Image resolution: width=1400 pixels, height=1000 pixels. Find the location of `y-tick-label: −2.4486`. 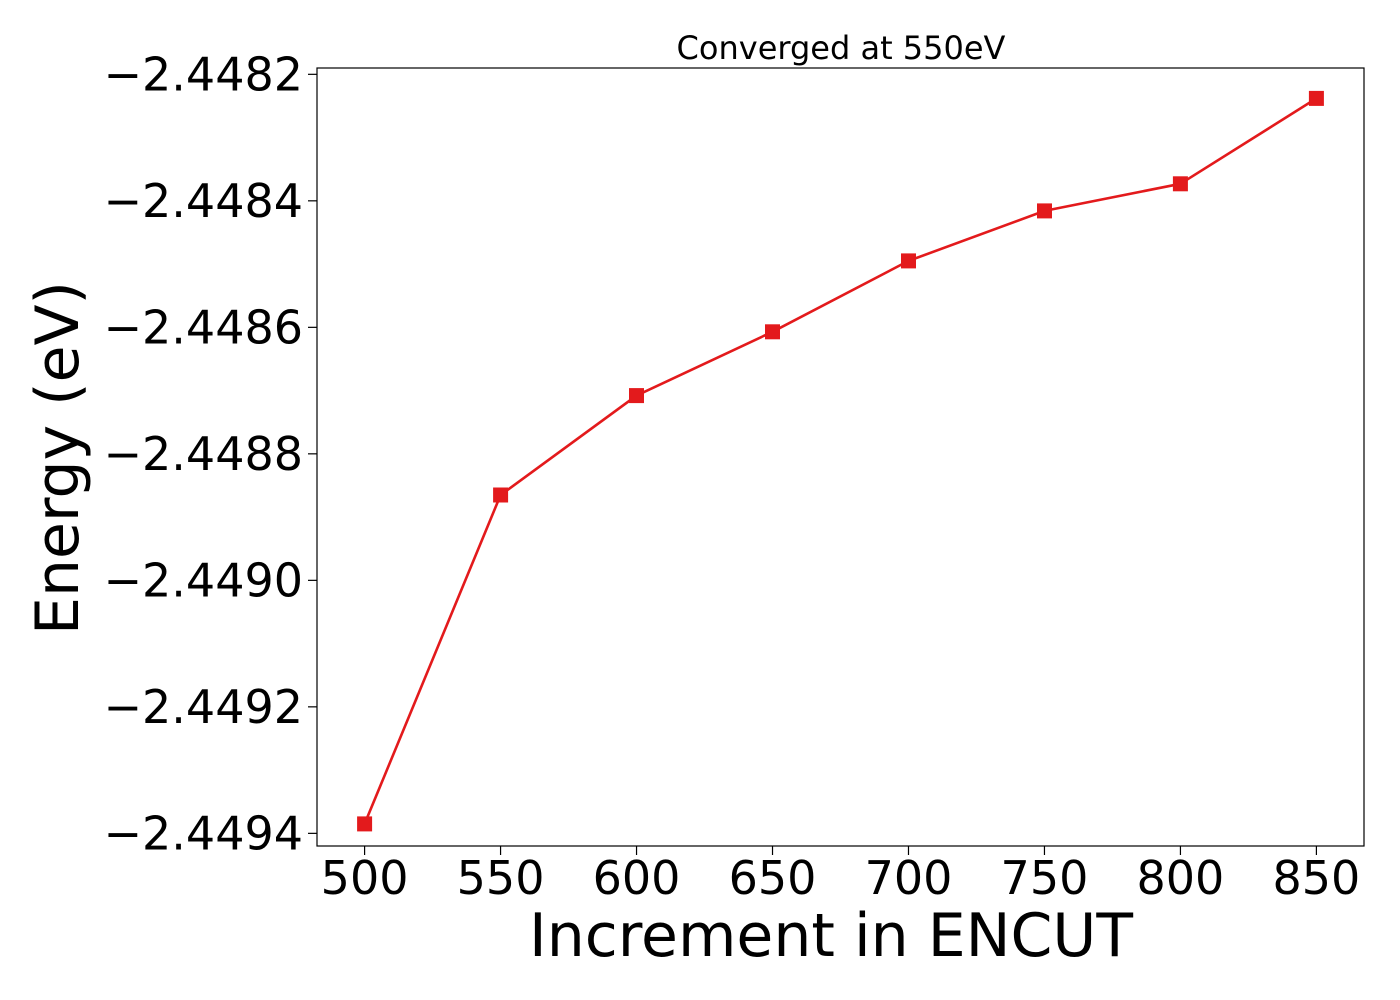

y-tick-label: −2.4486 is located at coordinates (204, 327).